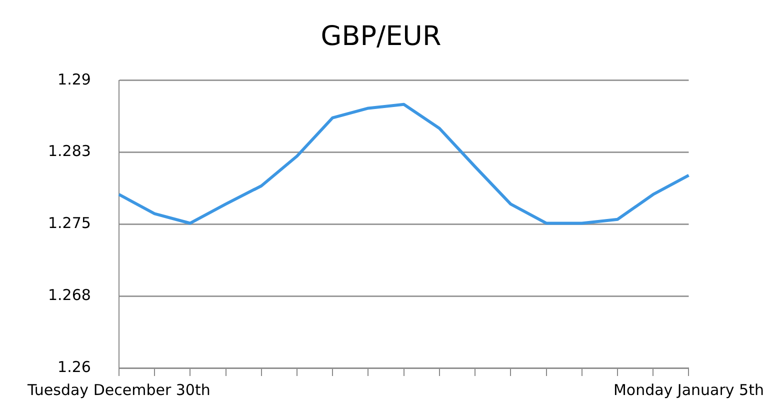  What do you see at coordinates (74, 79) in the screenshot?
I see `y-tick-label: 1.29` at bounding box center [74, 79].